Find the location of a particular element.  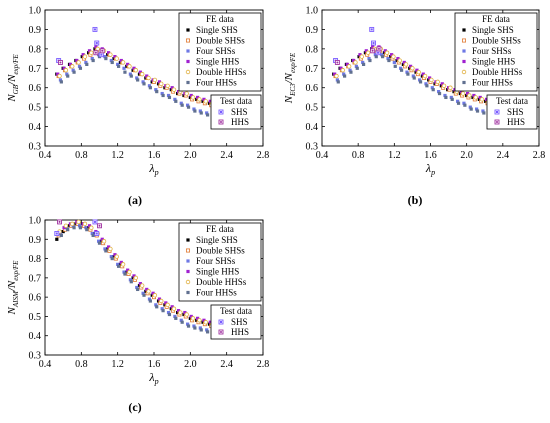

x-label-sub: p is located at coordinates (156, 172).